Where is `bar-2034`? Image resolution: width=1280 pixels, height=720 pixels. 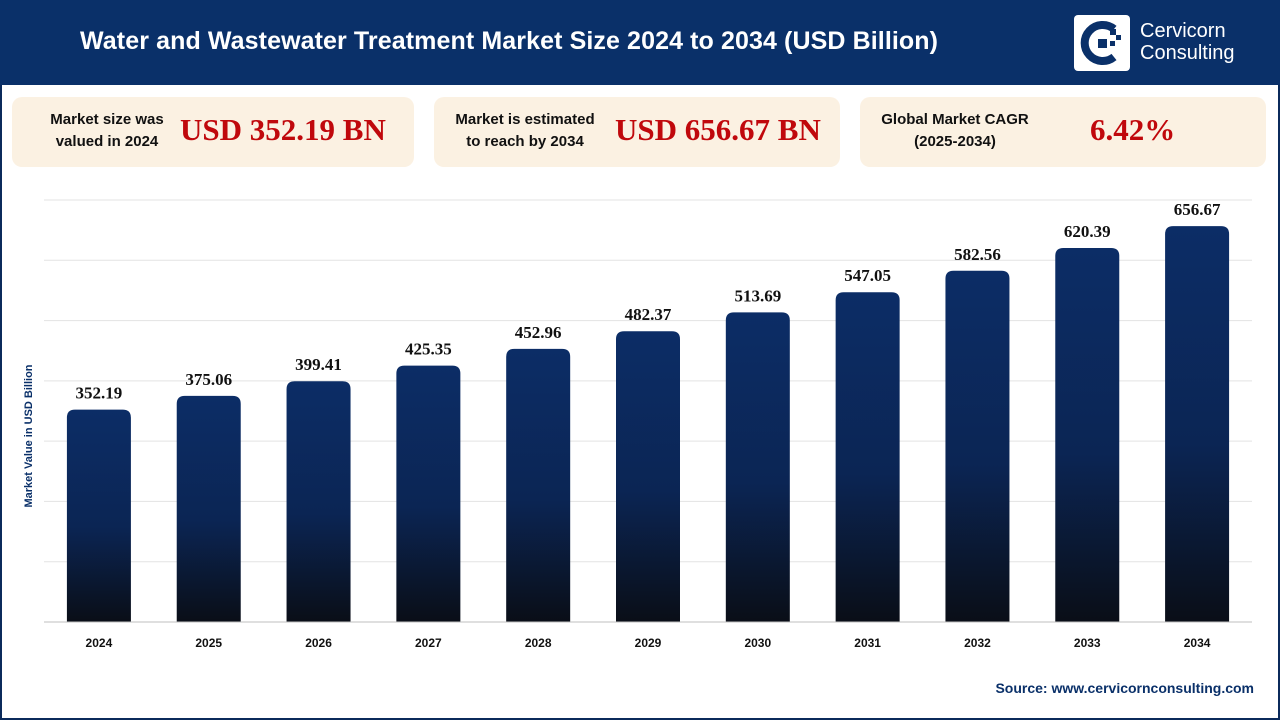
bar-2034 is located at coordinates (1197, 424).